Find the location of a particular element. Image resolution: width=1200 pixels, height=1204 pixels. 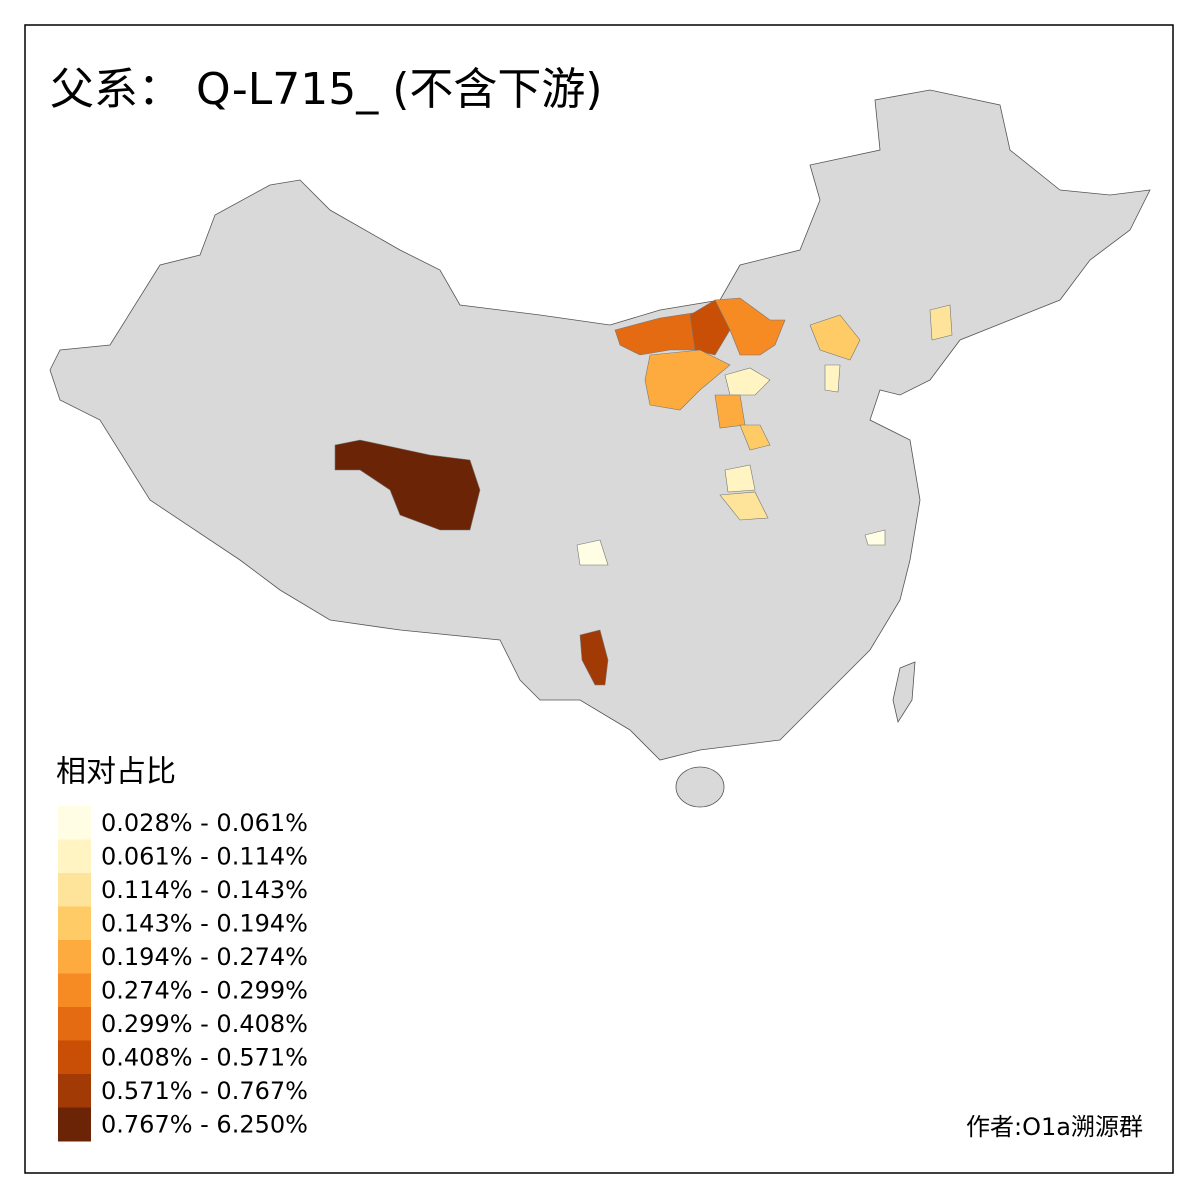

legend-label: 0.571% - 0.767% is located at coordinates (204, 1091).